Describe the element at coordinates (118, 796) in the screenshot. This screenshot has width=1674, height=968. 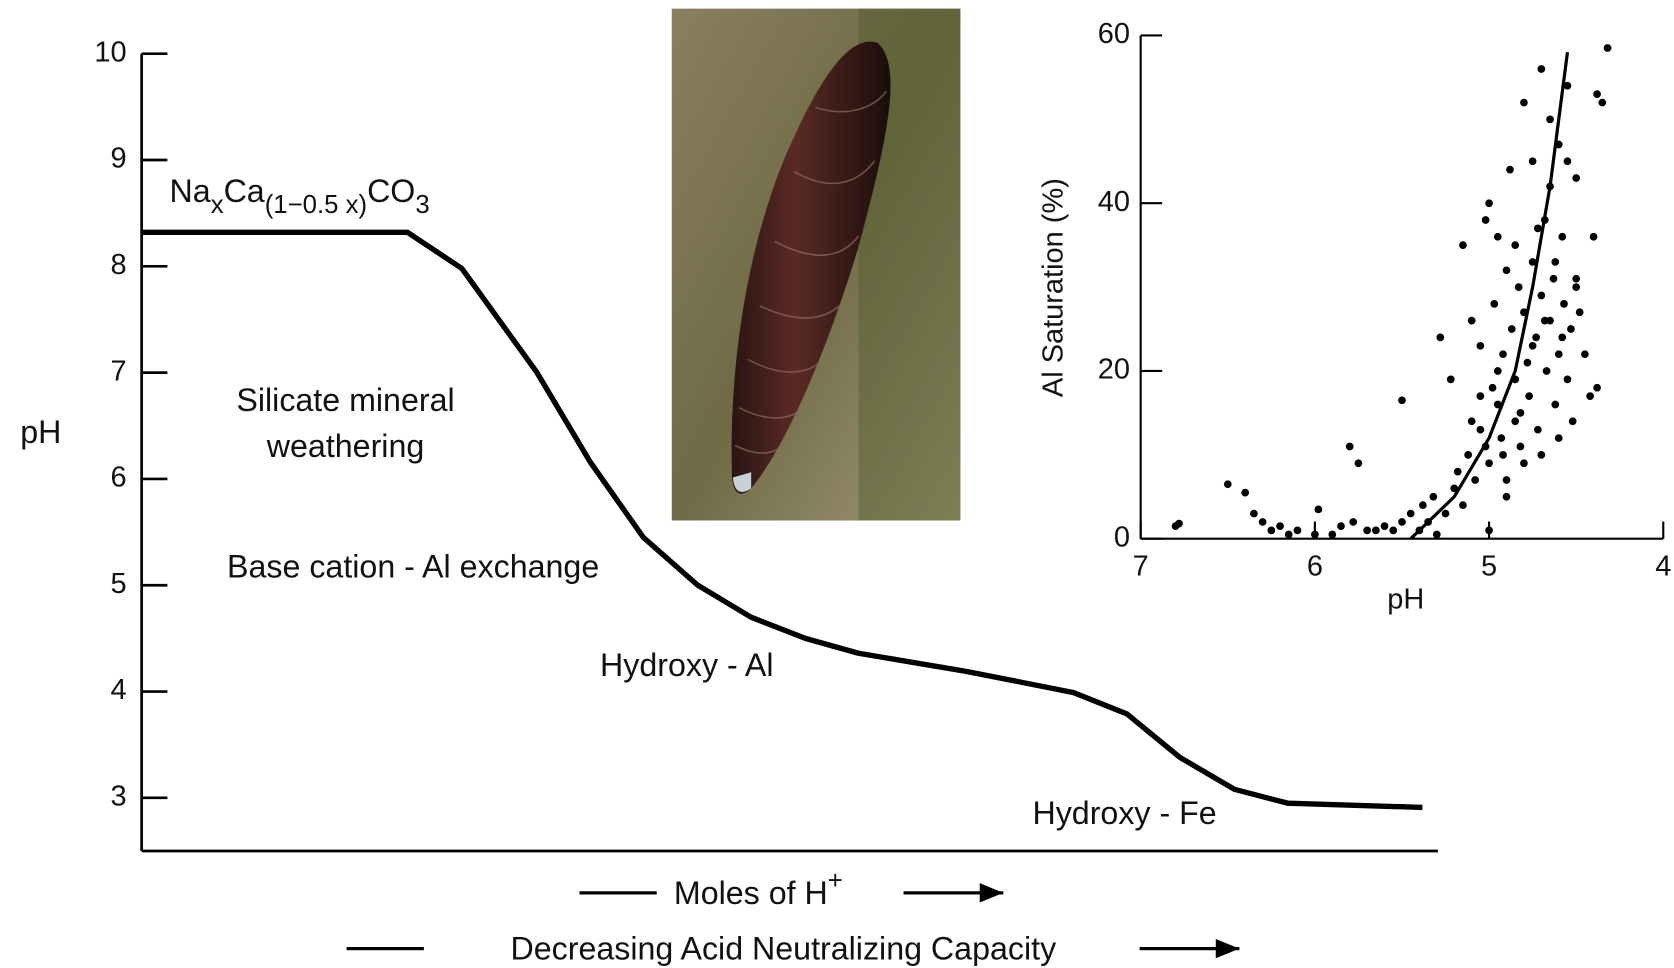
I see `y-tick-label: 3` at that location.